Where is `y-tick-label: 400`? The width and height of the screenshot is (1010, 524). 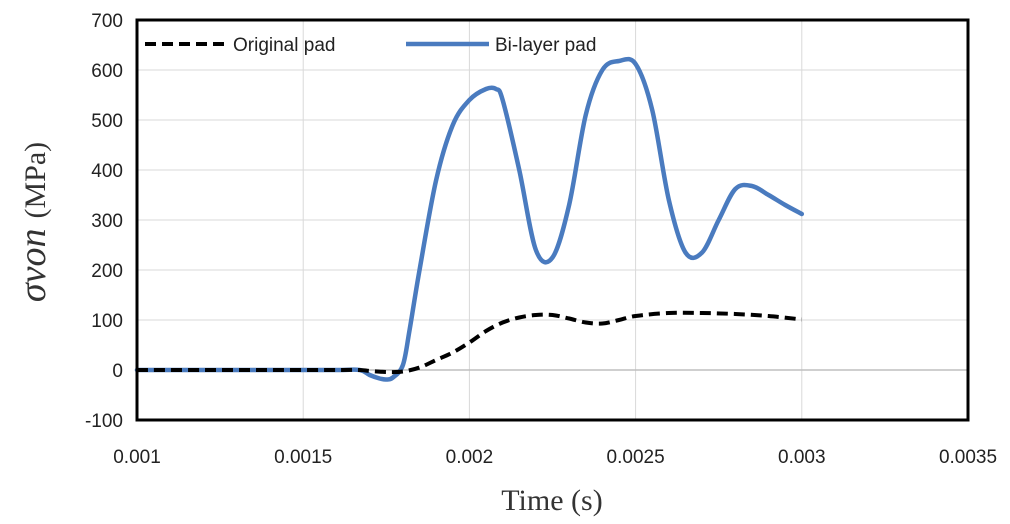
y-tick-label: 400 is located at coordinates (107, 171).